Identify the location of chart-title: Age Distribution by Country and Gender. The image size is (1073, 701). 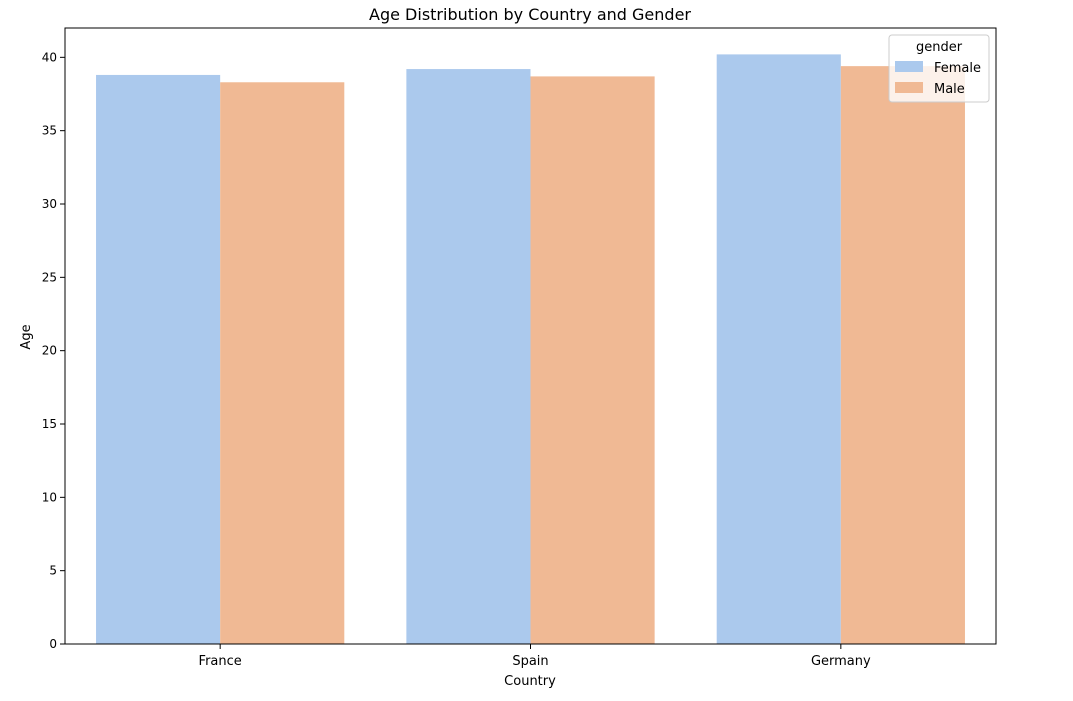
(530, 14).